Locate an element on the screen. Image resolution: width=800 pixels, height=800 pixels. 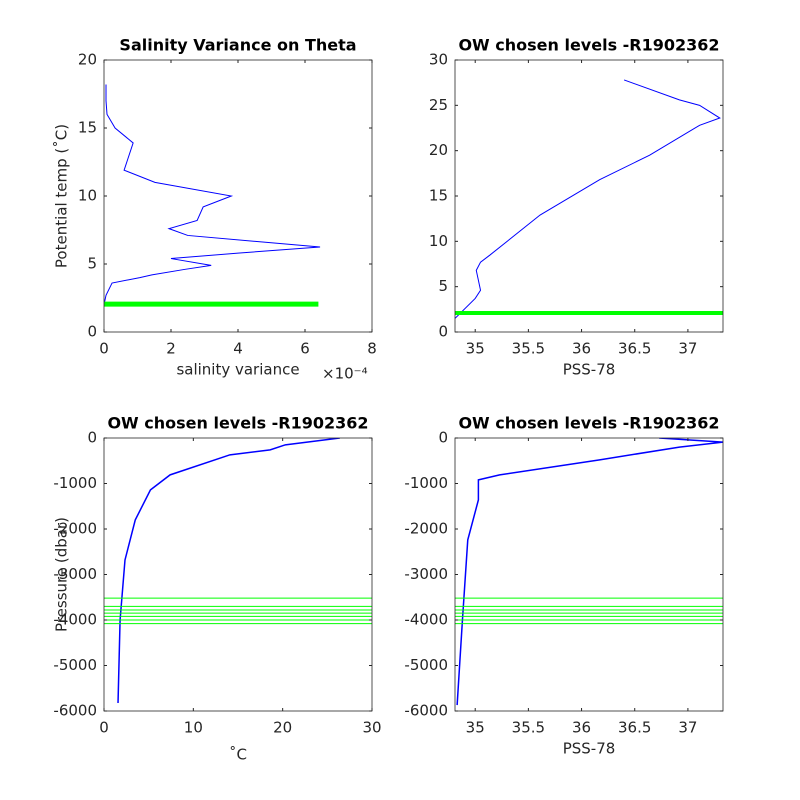
y-axis-label: Potential temp (˚C) is located at coordinates (62, 196).